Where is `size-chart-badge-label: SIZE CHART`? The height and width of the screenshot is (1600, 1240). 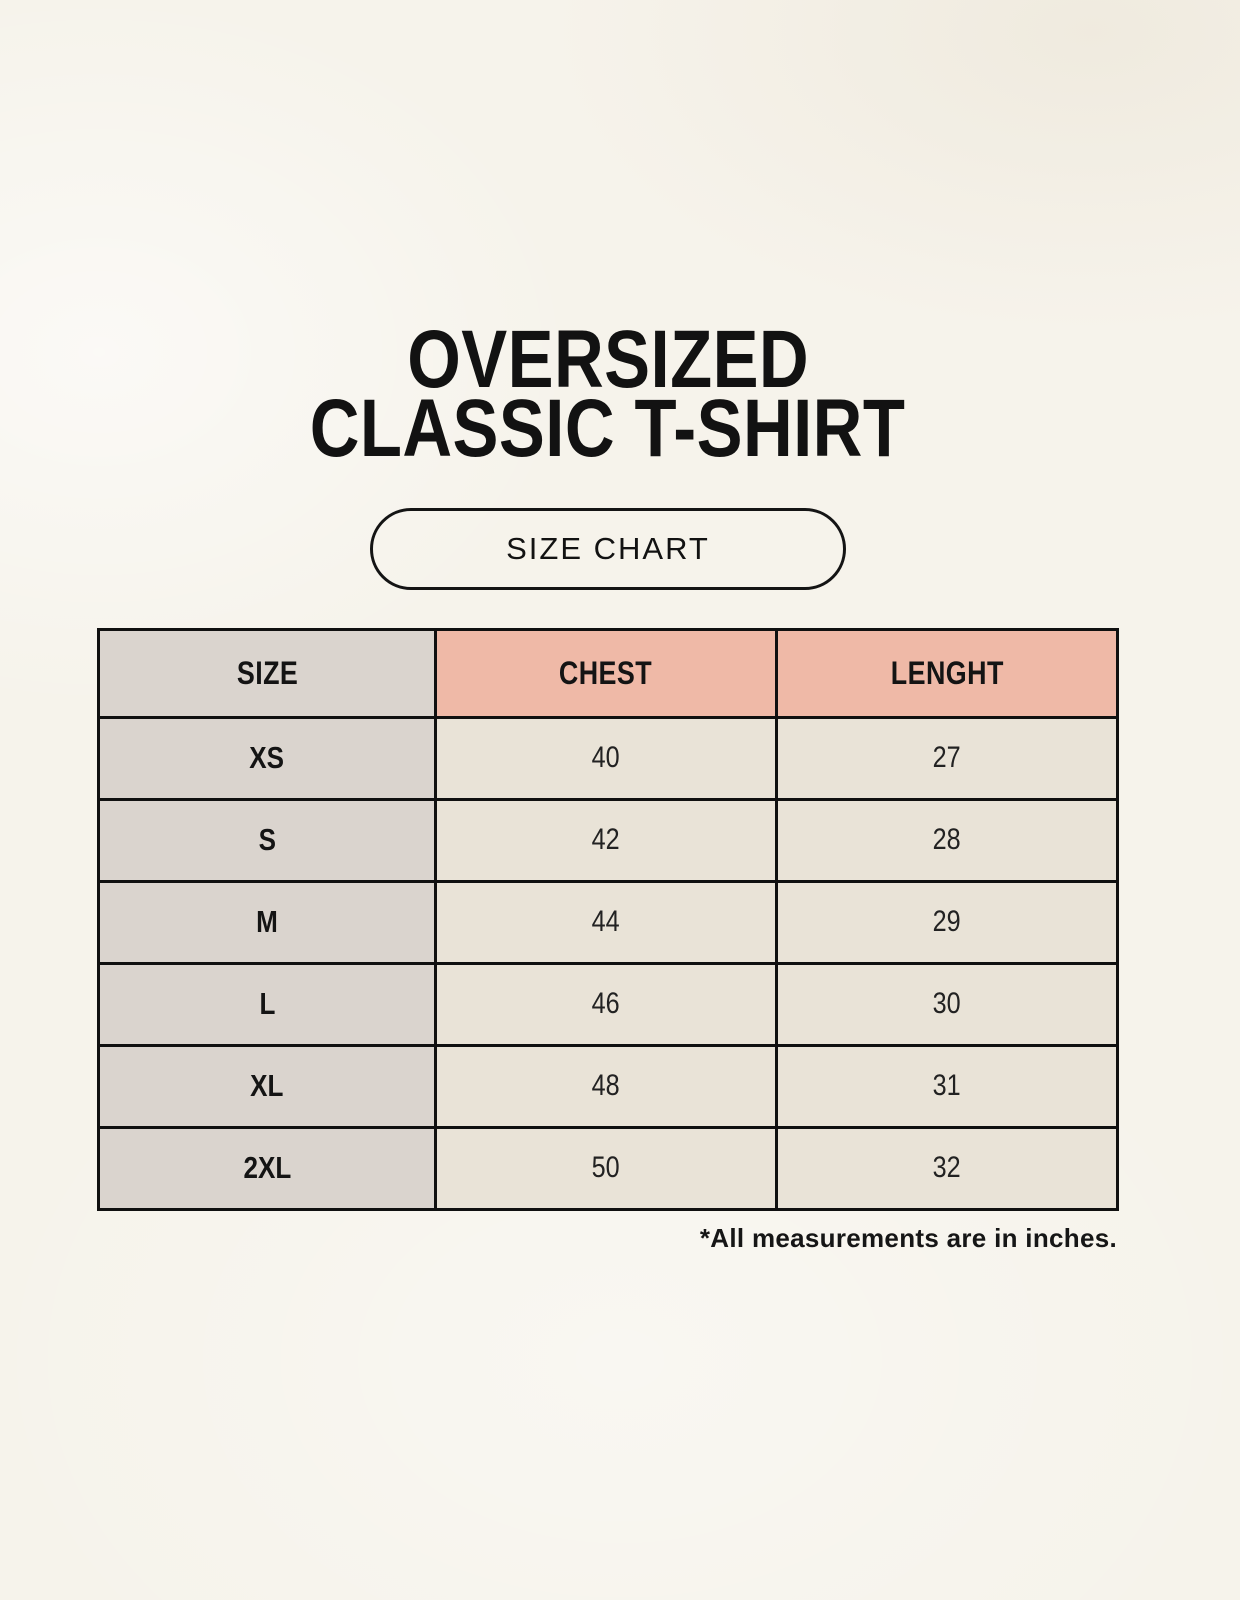 size-chart-badge-label: SIZE CHART is located at coordinates (608, 548).